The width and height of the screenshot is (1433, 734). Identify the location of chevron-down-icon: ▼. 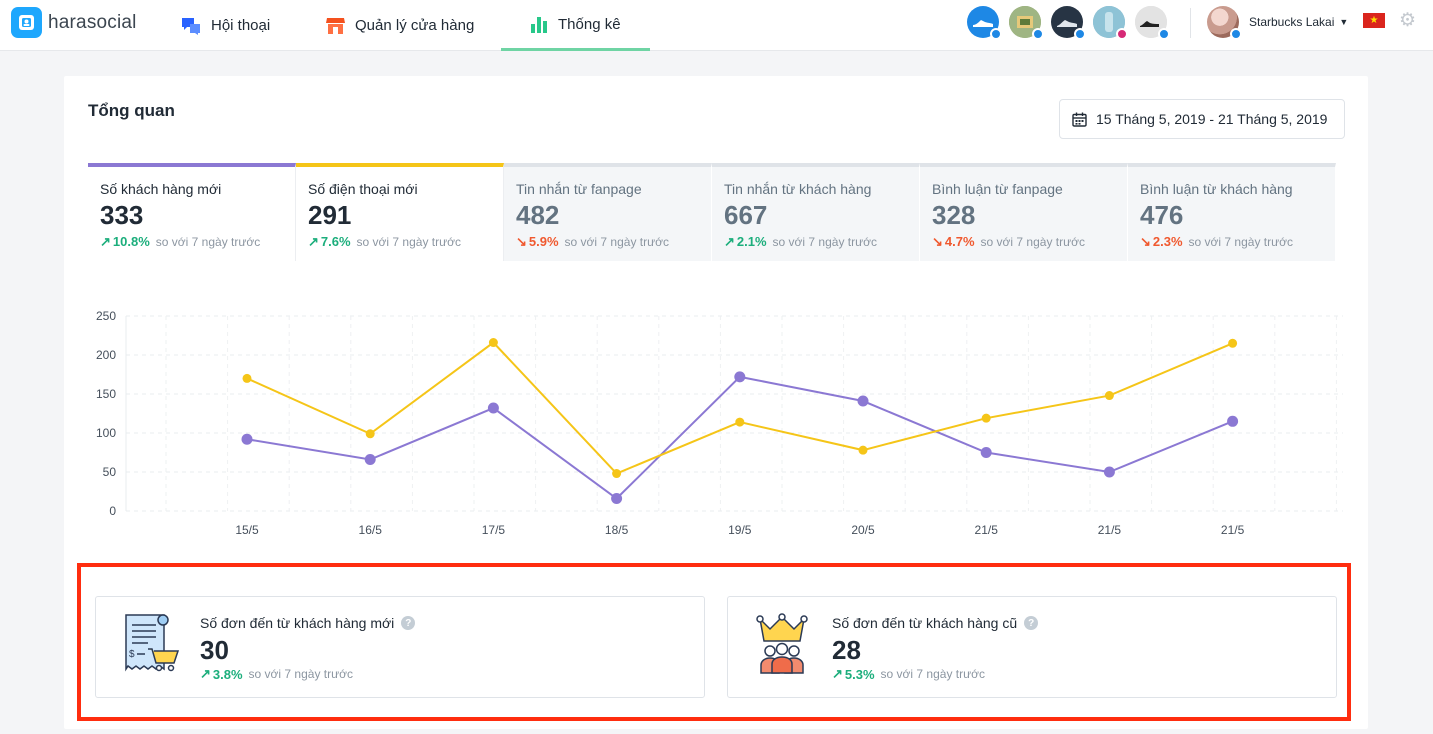
(1344, 22).